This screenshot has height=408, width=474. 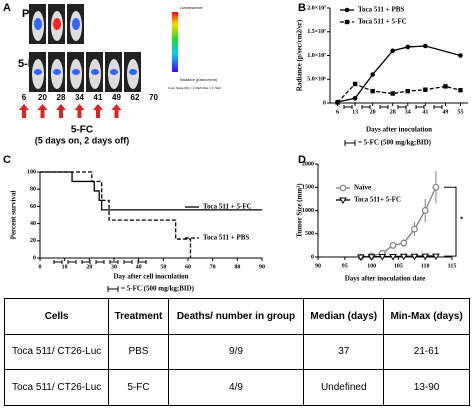 I want to click on y-tick-label: 5.0×10⁶, so click(x=316, y=80).